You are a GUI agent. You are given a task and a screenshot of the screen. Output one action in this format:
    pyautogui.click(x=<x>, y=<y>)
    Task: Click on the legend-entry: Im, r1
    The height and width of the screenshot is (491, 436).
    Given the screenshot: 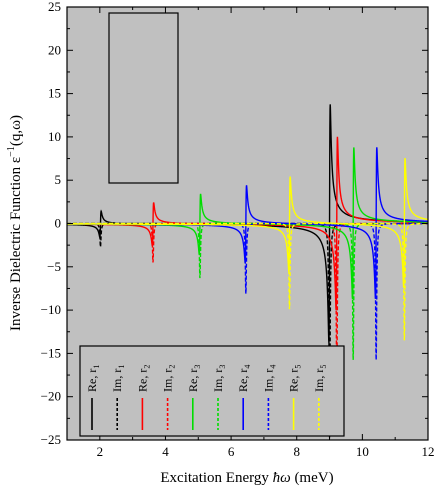 What is the action you would take?
    pyautogui.click(x=118, y=397)
    